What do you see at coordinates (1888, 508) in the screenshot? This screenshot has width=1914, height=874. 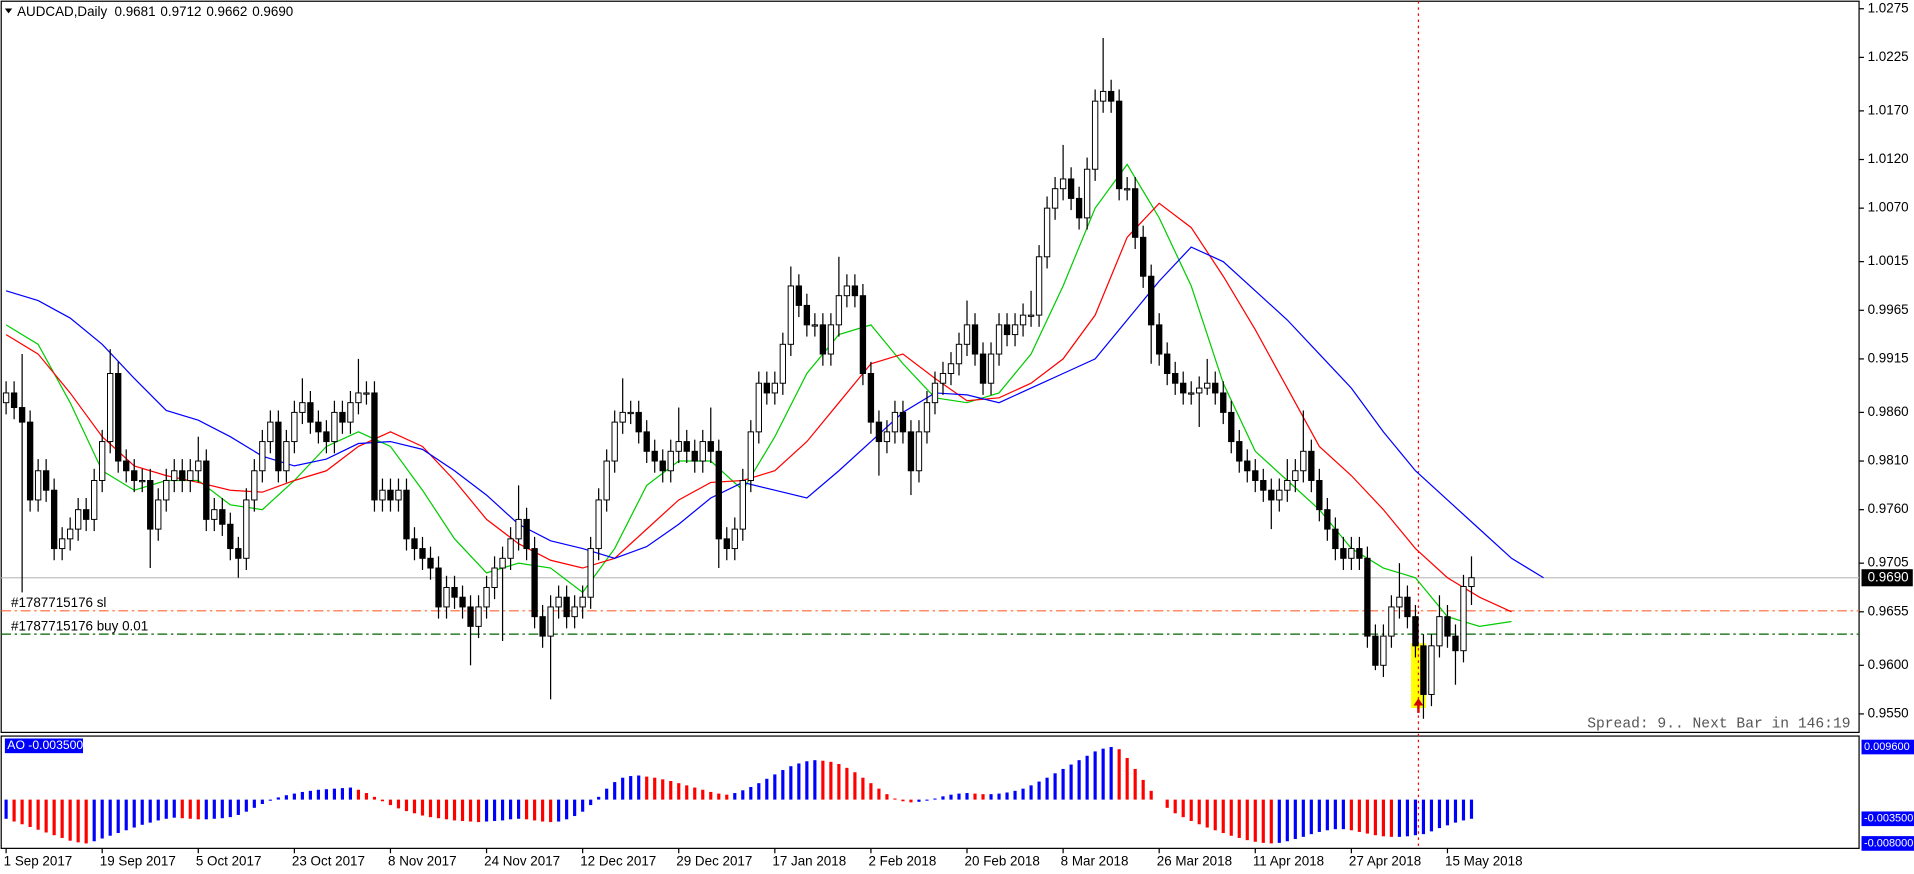 I see `y-tick-label: 0.9760` at bounding box center [1888, 508].